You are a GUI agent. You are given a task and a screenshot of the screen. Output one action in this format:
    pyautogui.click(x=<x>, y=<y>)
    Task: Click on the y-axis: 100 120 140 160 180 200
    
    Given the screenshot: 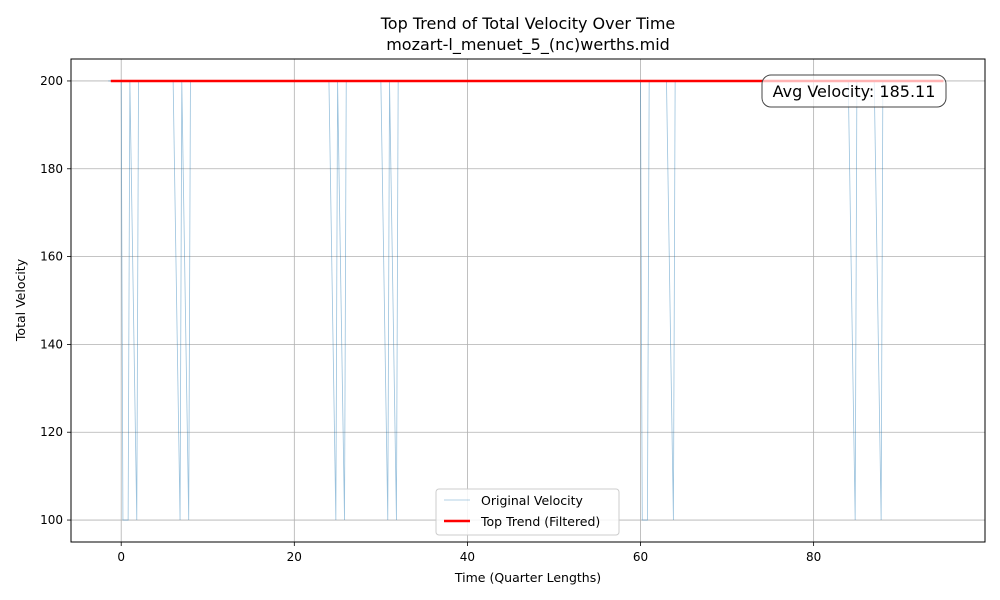 What is the action you would take?
    pyautogui.click(x=55, y=300)
    